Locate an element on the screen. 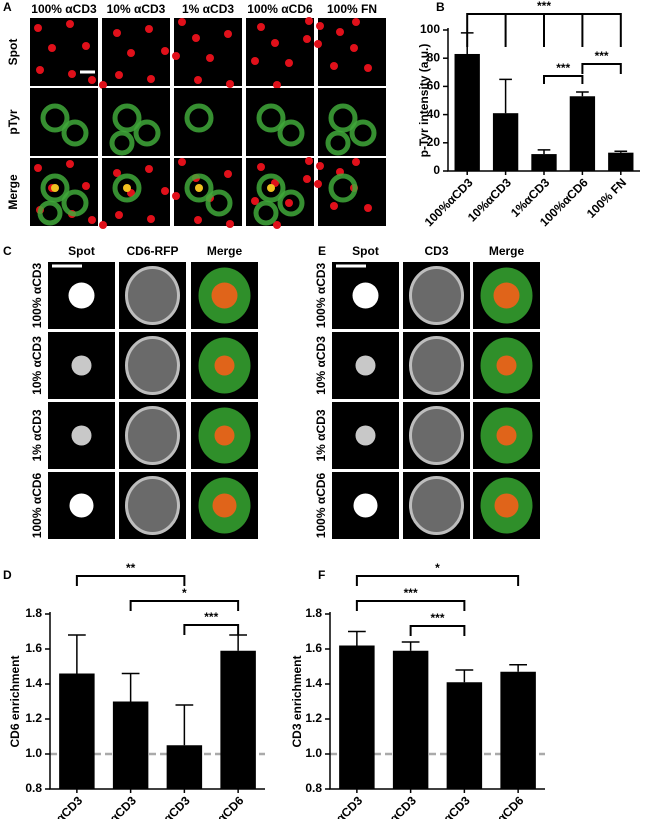 The width and height of the screenshot is (659, 819). column-header: CD6-RFP is located at coordinates (152, 251).